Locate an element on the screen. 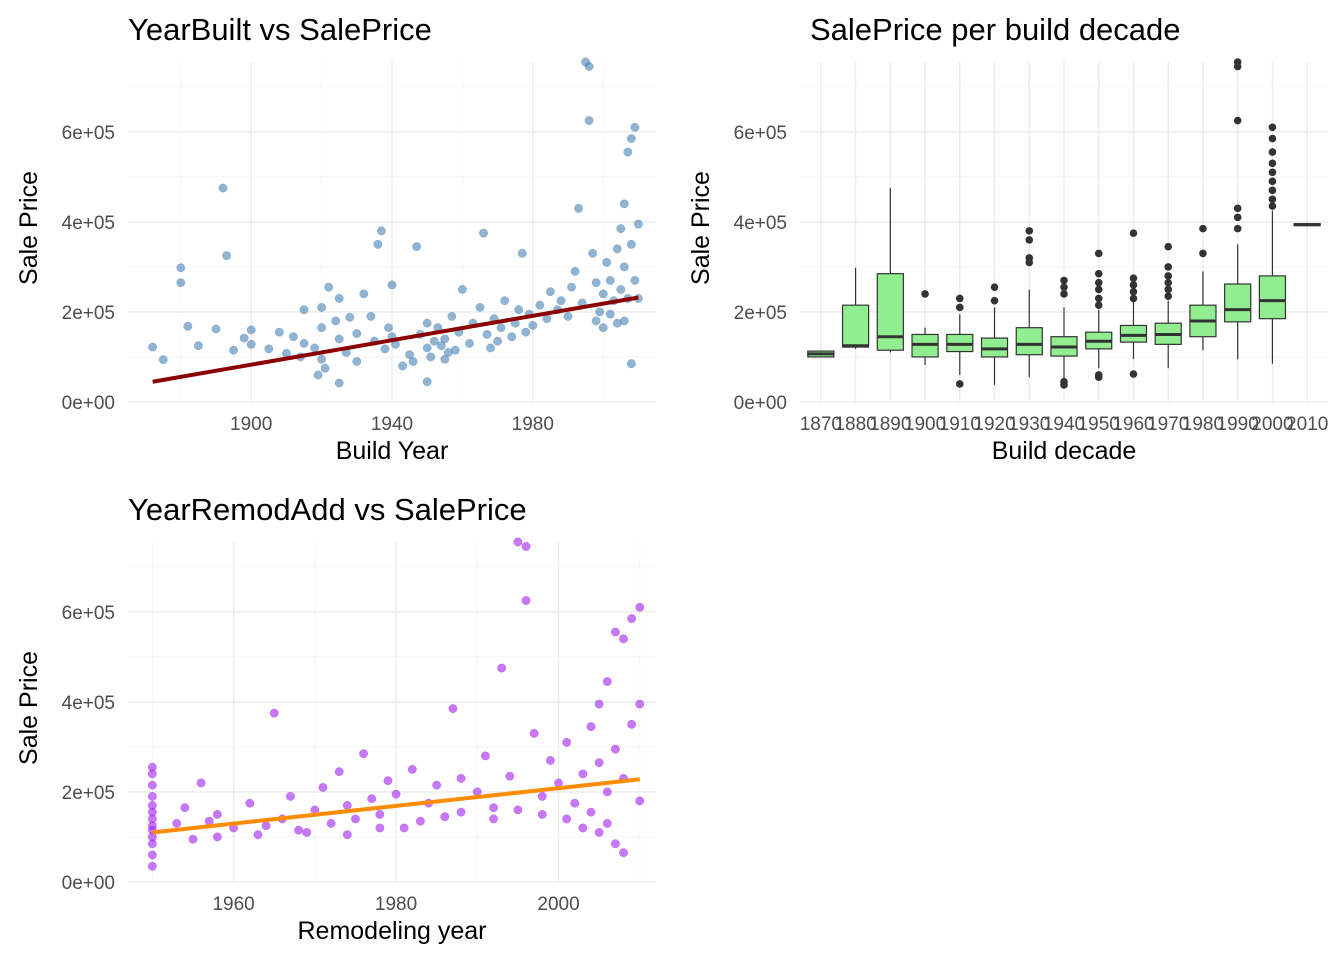 The width and height of the screenshot is (1344, 960). decade-x-tick-label: 1890 is located at coordinates (890, 424).